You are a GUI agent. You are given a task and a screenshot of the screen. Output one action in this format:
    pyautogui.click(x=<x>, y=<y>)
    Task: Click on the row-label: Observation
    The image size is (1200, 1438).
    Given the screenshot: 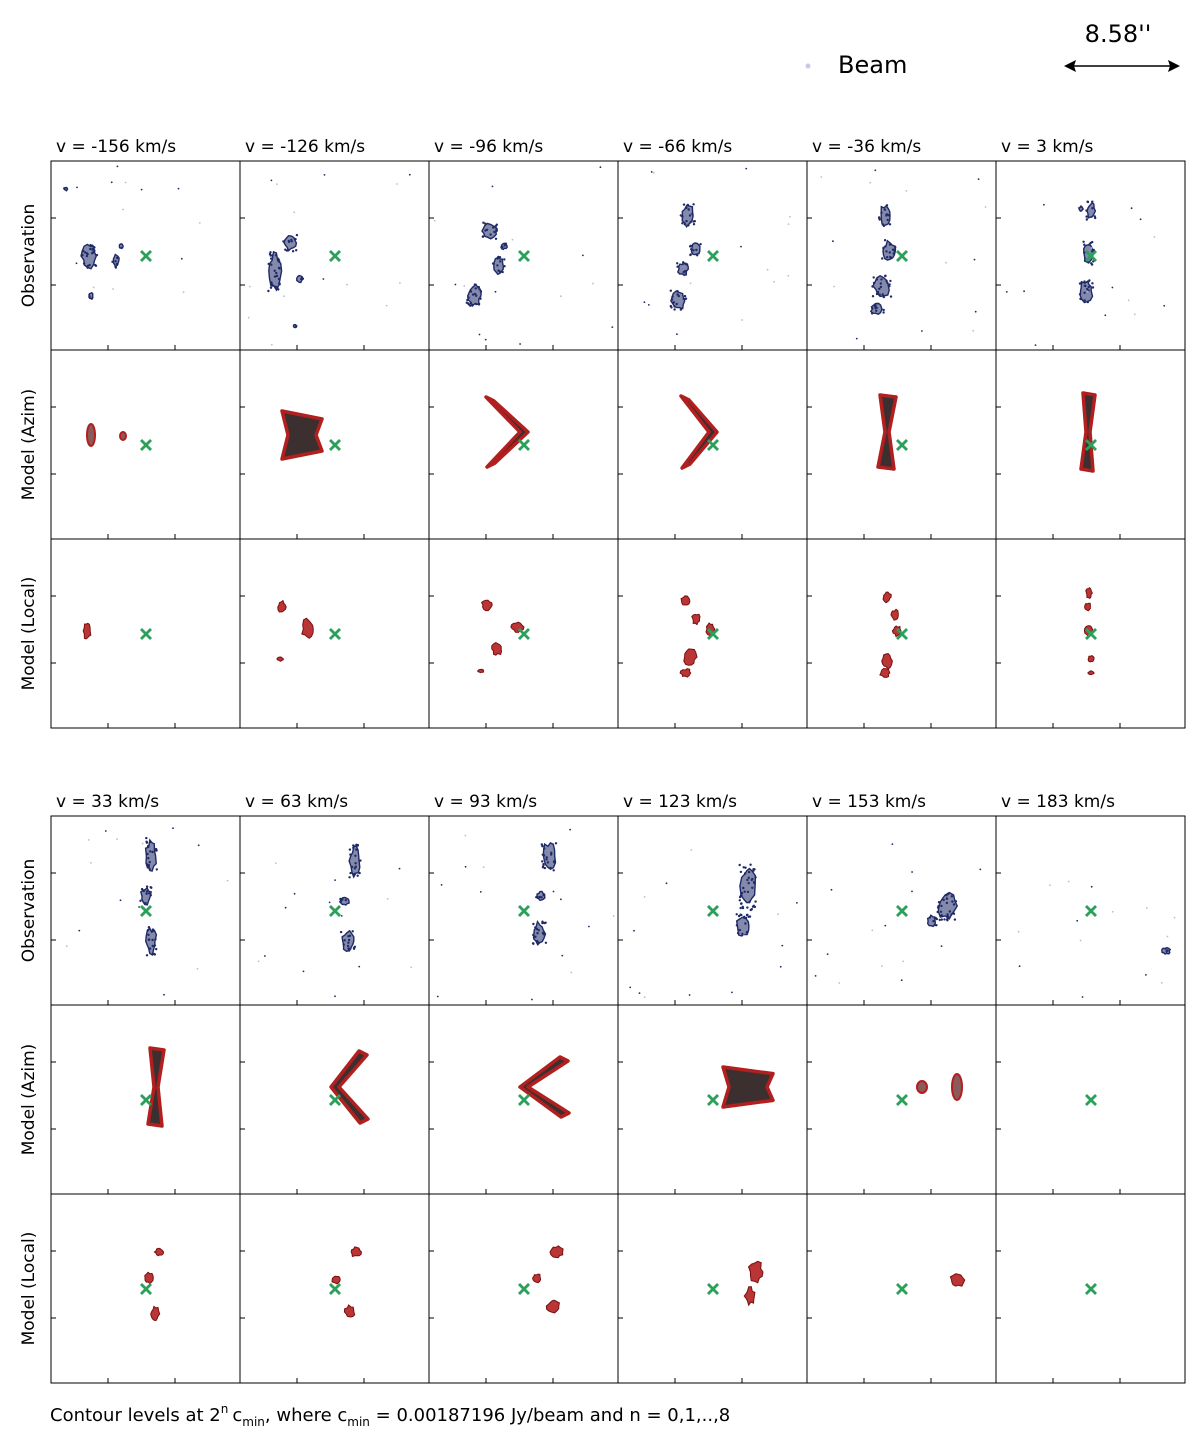 What is the action you would take?
    pyautogui.click(x=29, y=256)
    